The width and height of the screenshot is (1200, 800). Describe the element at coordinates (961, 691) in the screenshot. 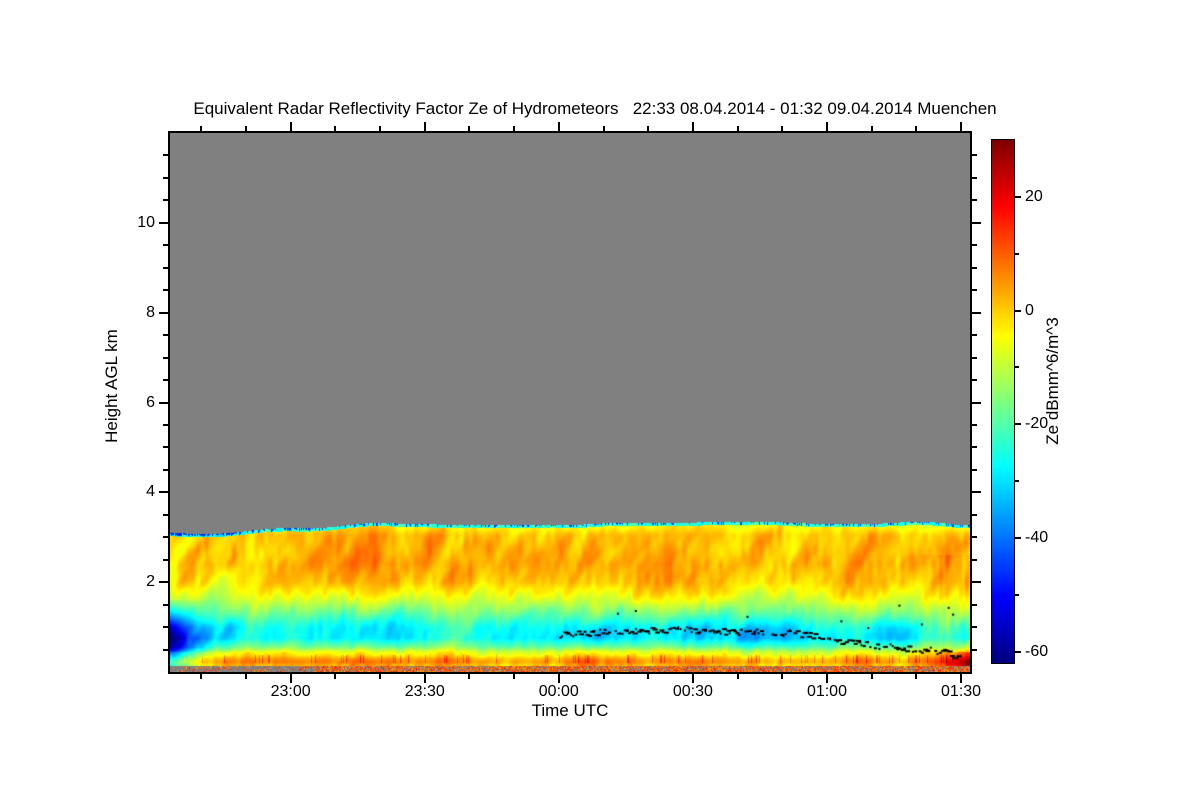

I see `x-tick-label: 01:30` at that location.